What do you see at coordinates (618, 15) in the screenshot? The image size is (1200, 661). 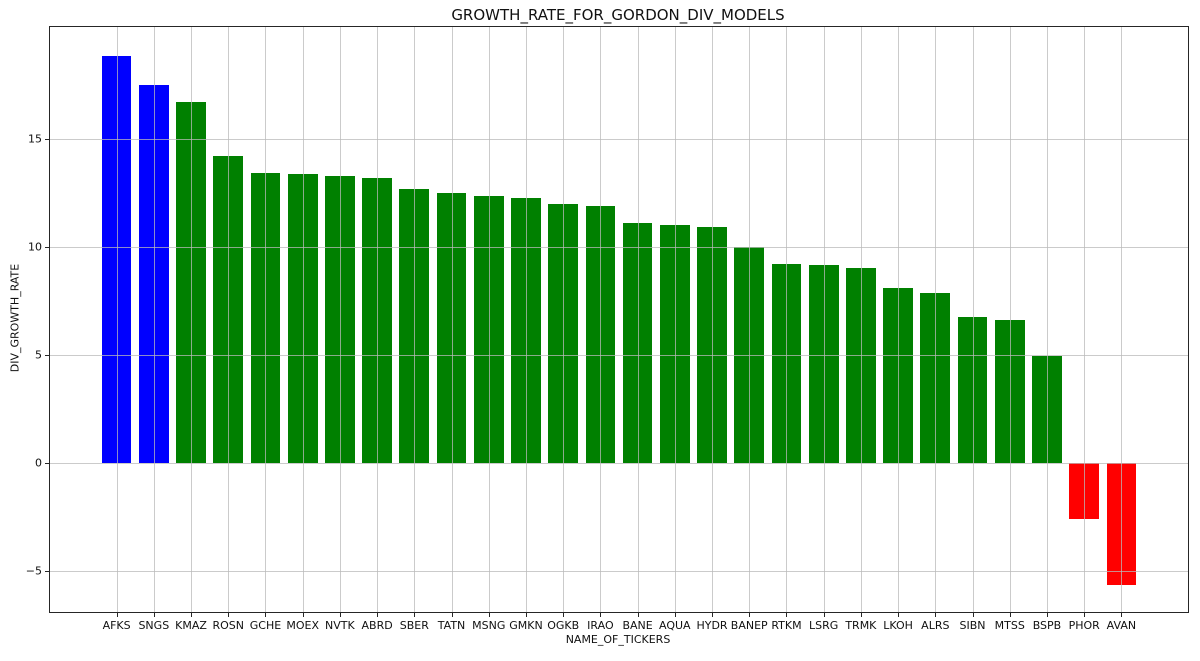 I see `chart-title: GROWTH_RATE_FOR_GORDON_DIV_MODELS` at bounding box center [618, 15].